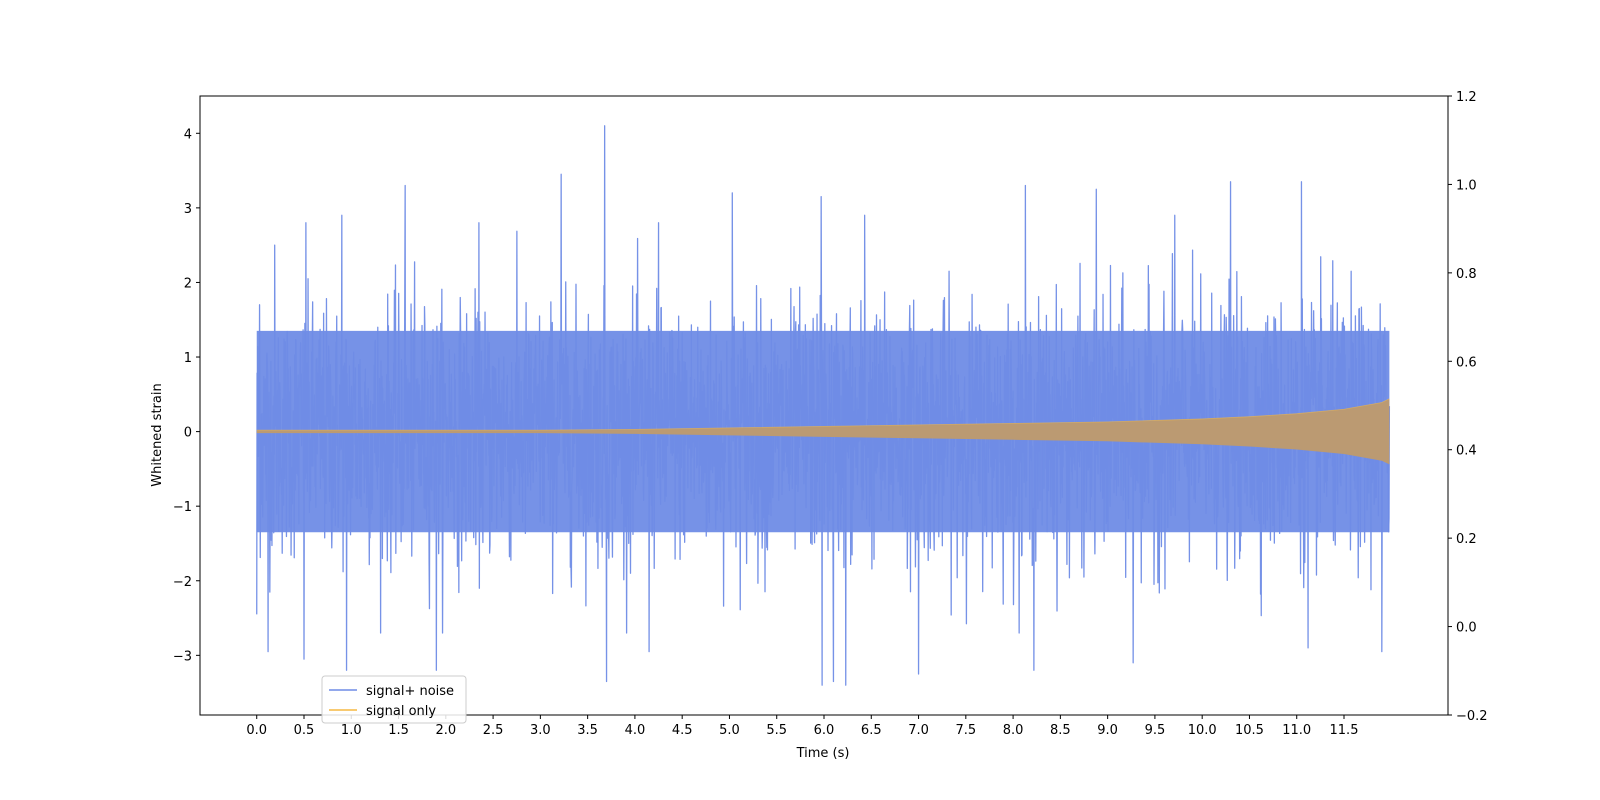 The height and width of the screenshot is (800, 1600). Describe the element at coordinates (1202, 730) in the screenshot. I see `x-tick-label: 10.0` at that location.